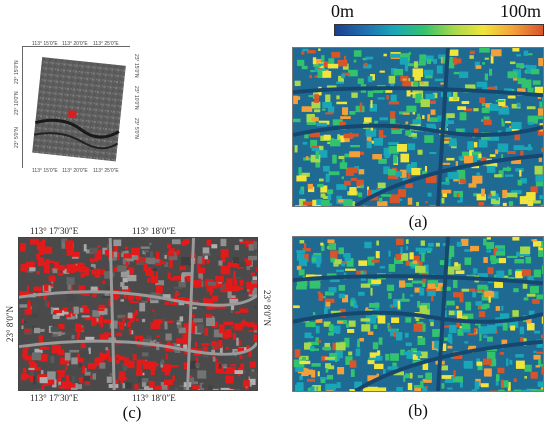 The width and height of the screenshot is (550, 426). What do you see at coordinates (418, 221) in the screenshot?
I see `caption-a: (a)` at bounding box center [418, 221].